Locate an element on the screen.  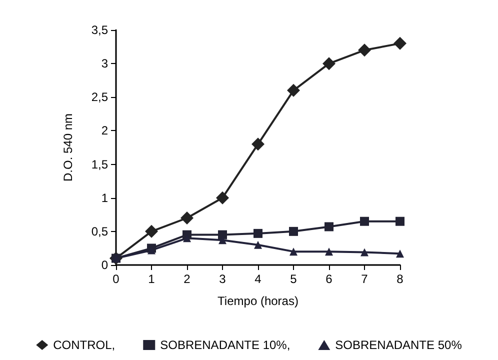
x-axis-title: Tiempo (horas) is located at coordinates (258, 301).